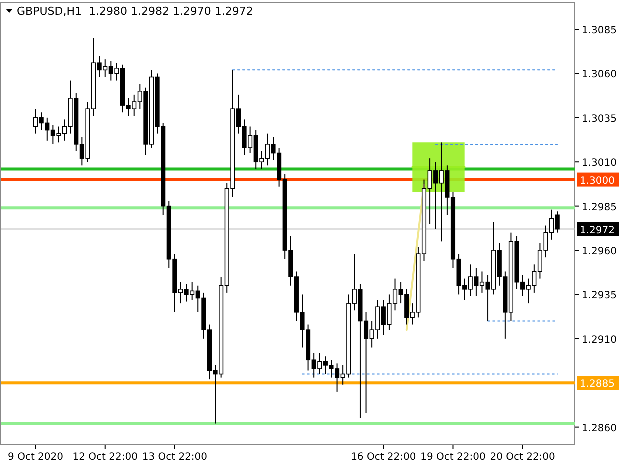  I want to click on y-tick-label: 1.3010, so click(599, 164).